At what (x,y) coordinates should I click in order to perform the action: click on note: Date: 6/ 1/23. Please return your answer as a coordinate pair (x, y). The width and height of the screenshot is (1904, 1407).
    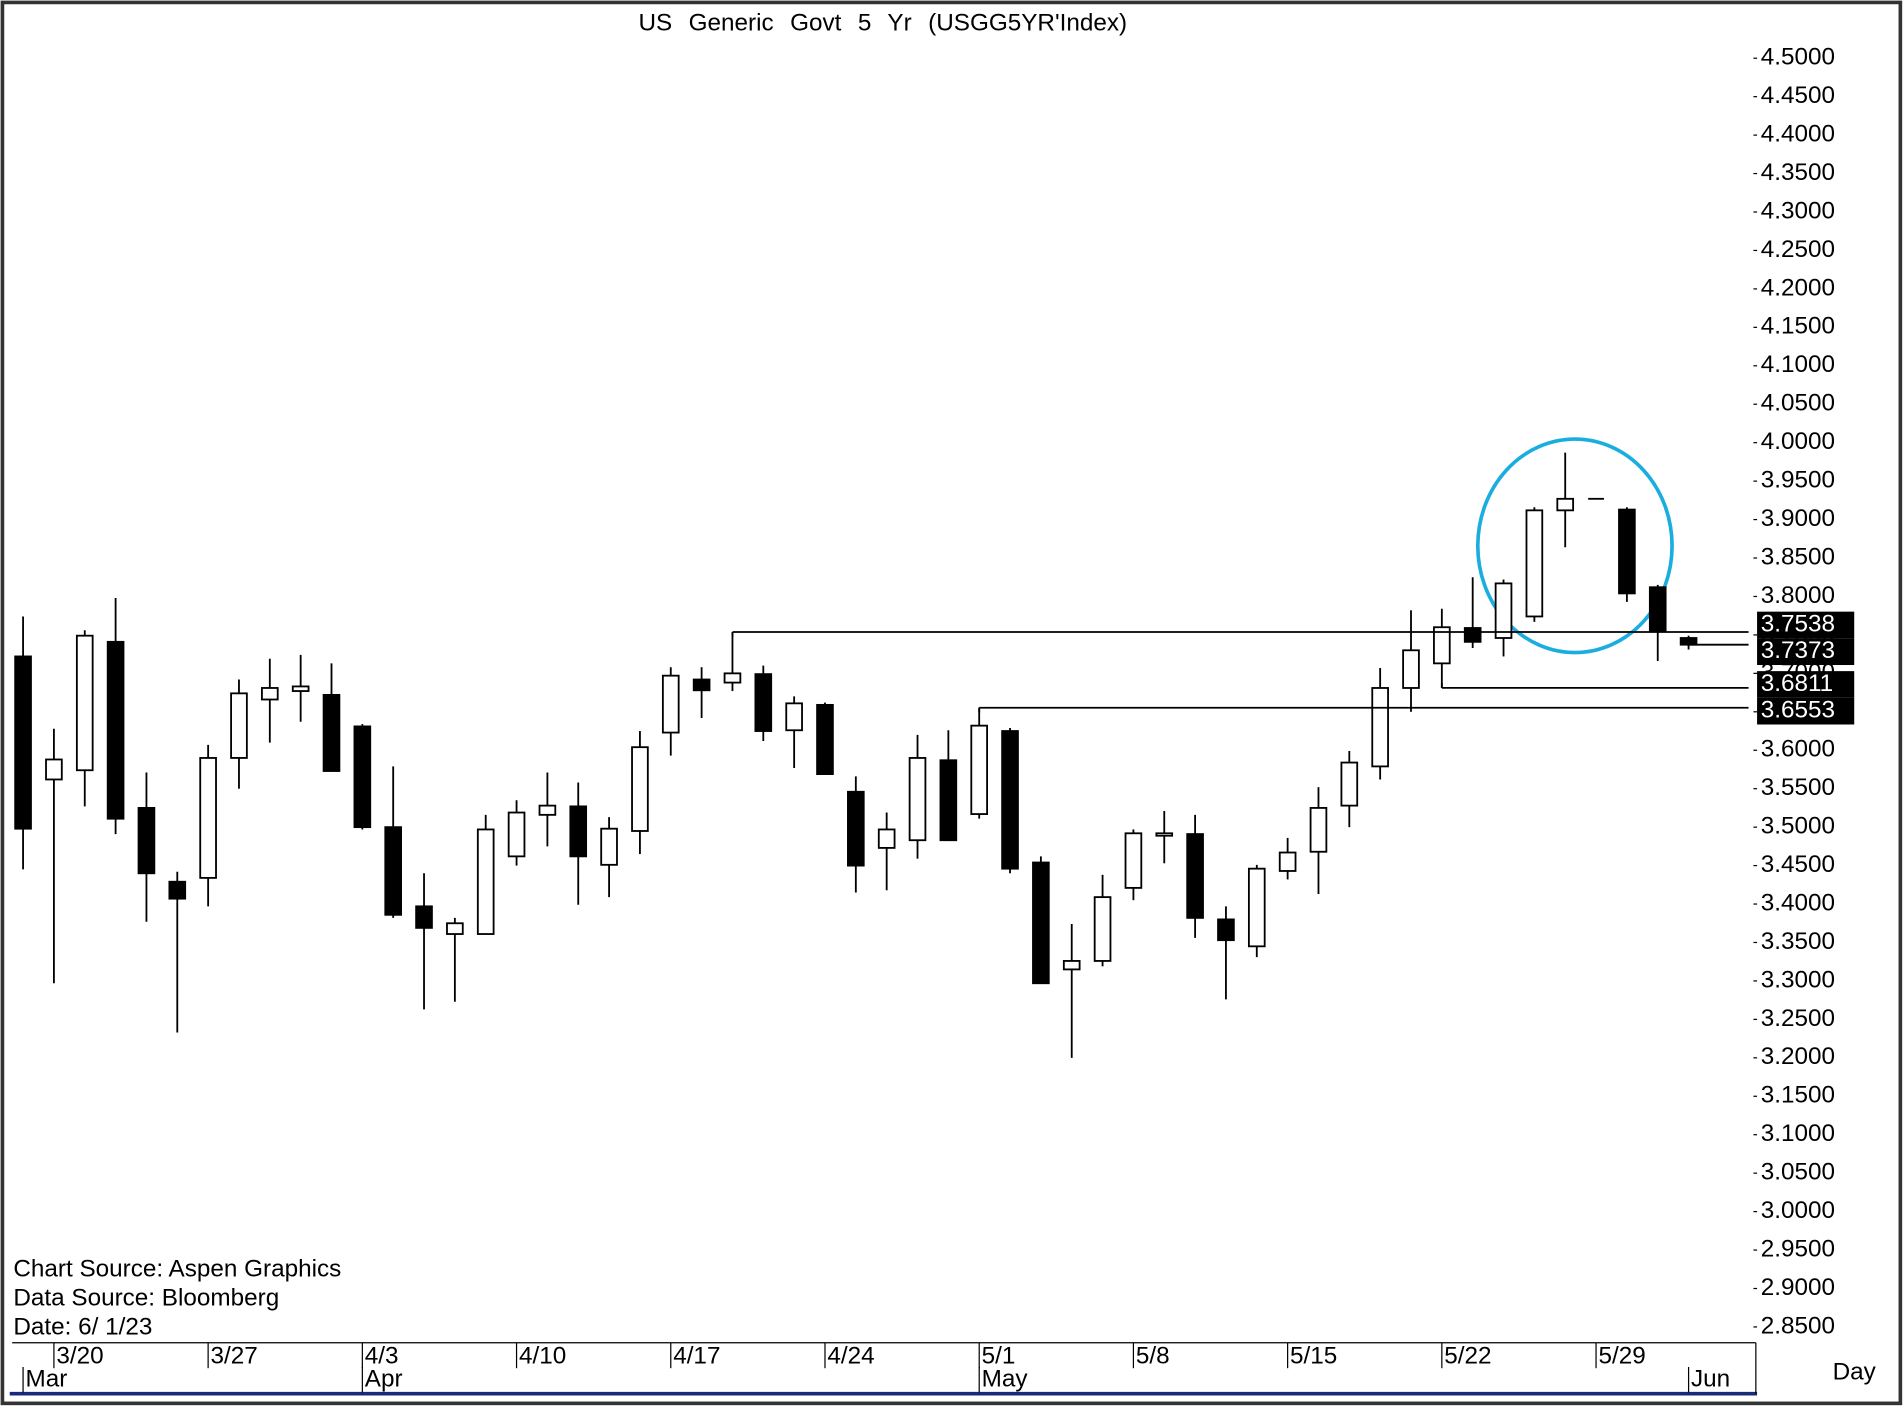
    Looking at the image, I should click on (82, 1327).